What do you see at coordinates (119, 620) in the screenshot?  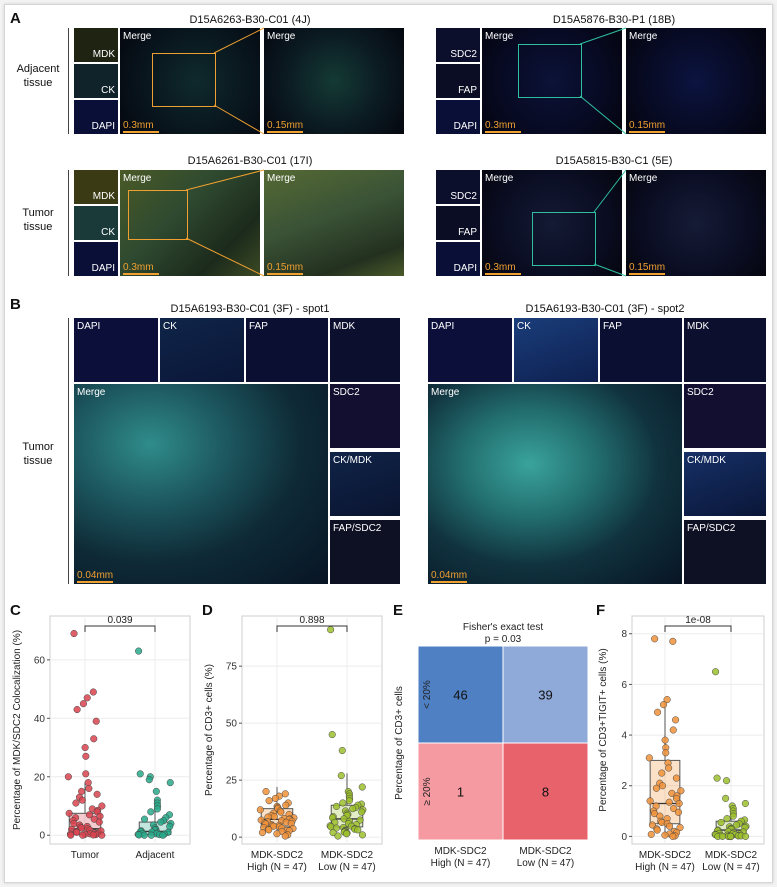 I see `p-value-label: 0.039` at bounding box center [119, 620].